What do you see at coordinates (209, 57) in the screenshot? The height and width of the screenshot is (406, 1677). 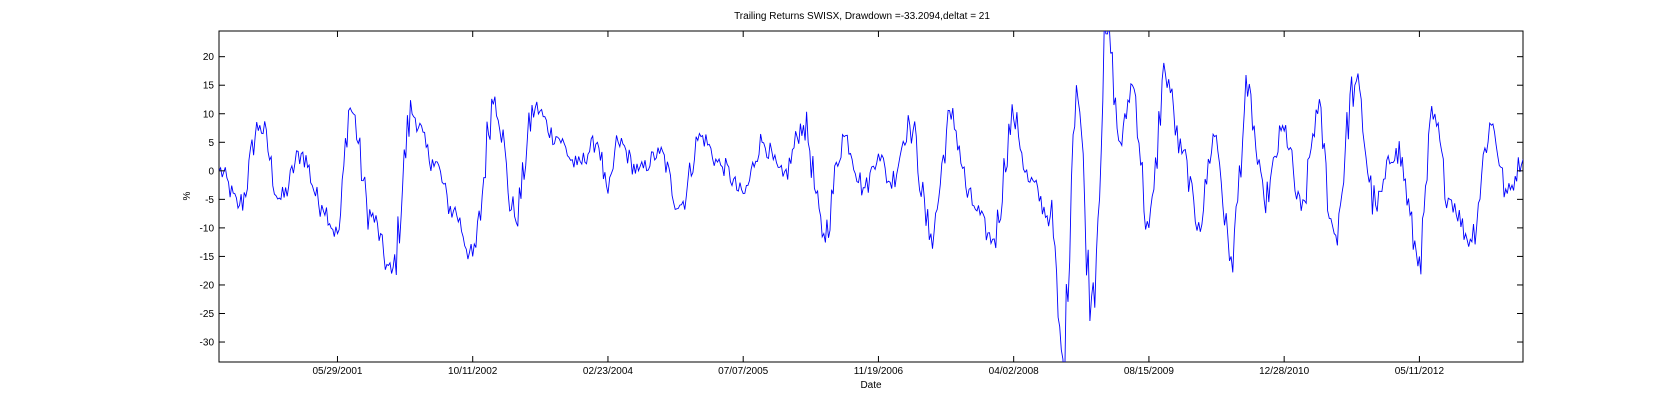 I see `y-tick-label: 20` at bounding box center [209, 57].